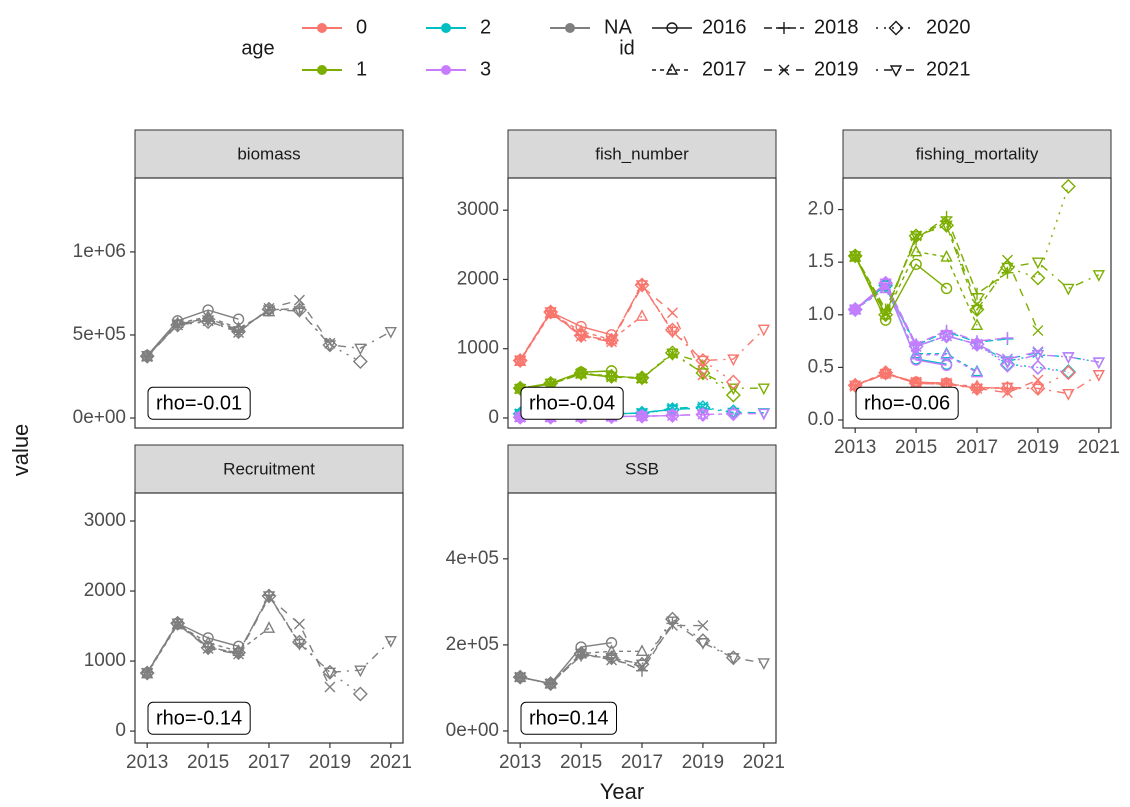 Image resolution: width=1130 pixels, height=807 pixels. What do you see at coordinates (257, 48) in the screenshot?
I see `legend-title: age` at bounding box center [257, 48].